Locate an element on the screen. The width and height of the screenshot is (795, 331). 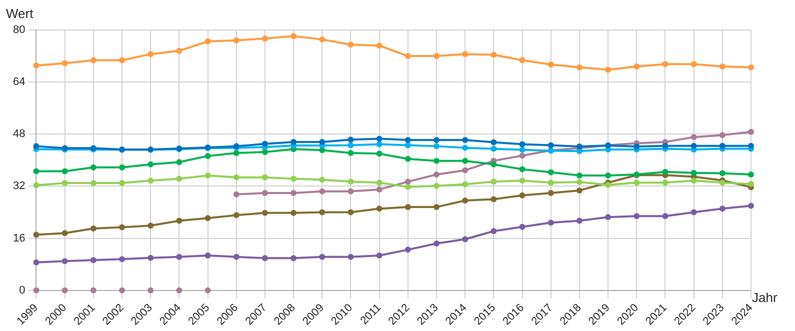
y-tick-label: 80 is located at coordinates (19, 30).